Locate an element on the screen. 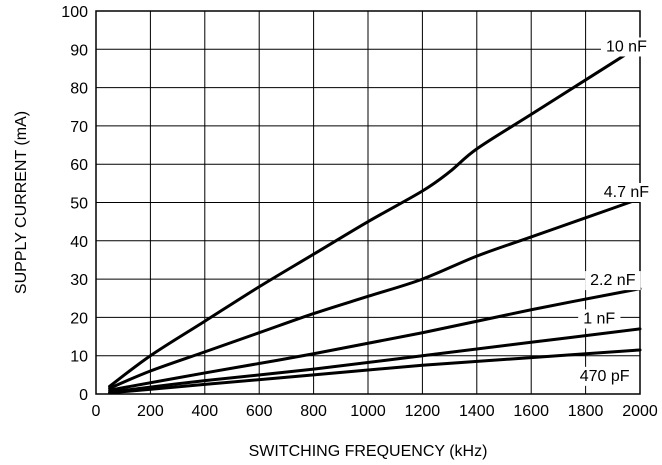 Image resolution: width=662 pixels, height=465 pixels. series-label: 470 pF is located at coordinates (605, 376).